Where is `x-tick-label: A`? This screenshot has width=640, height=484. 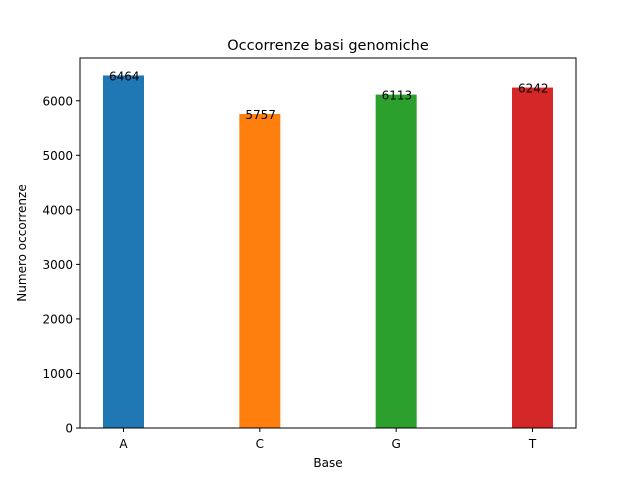
x-tick-label: A is located at coordinates (123, 444).